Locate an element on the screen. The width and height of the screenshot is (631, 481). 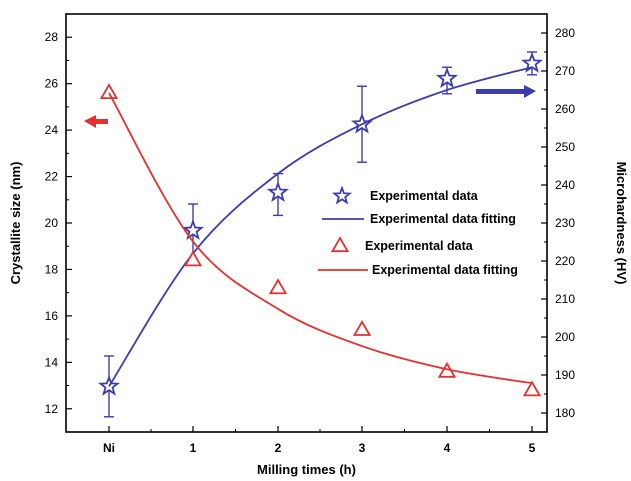
y-right-tick-label: 200 is located at coordinates (565, 337).